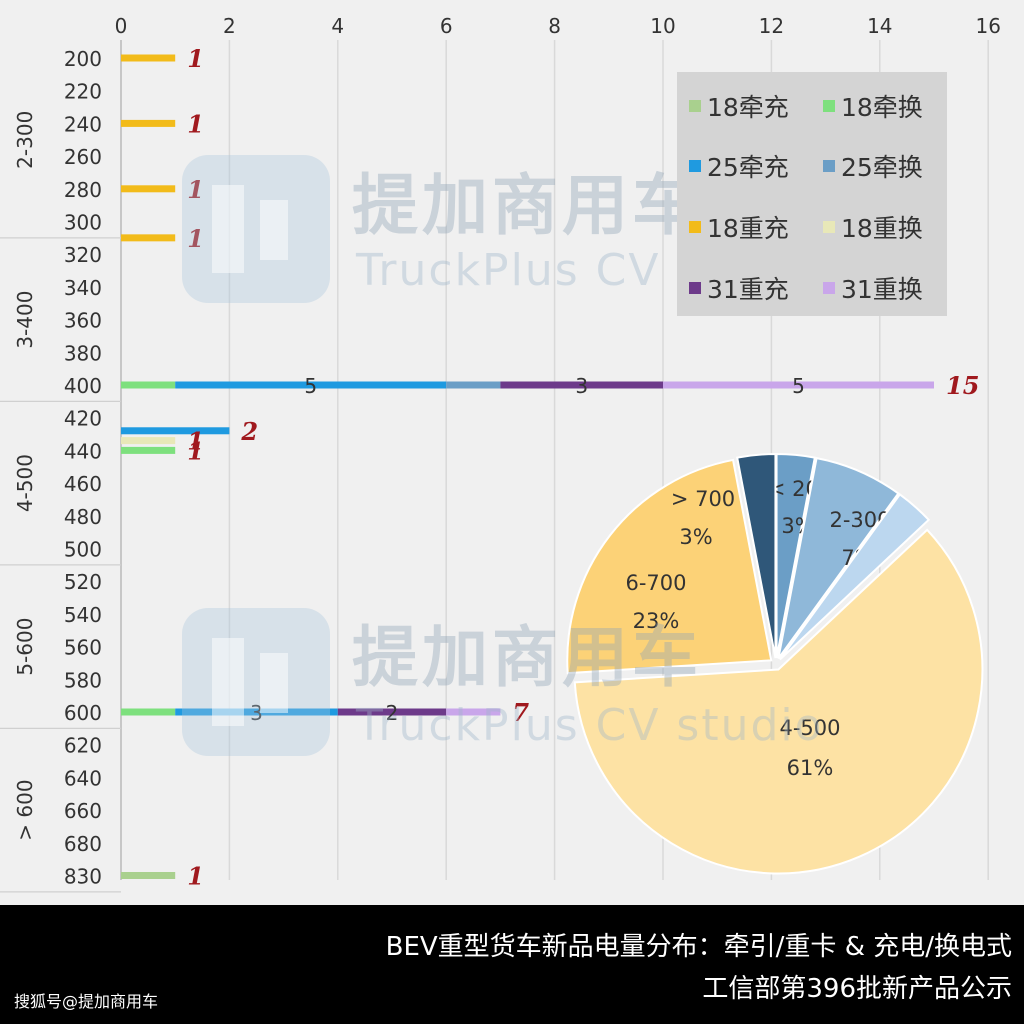  Describe the element at coordinates (748, 107) in the screenshot. I see `legend-label: 18牵充` at that location.